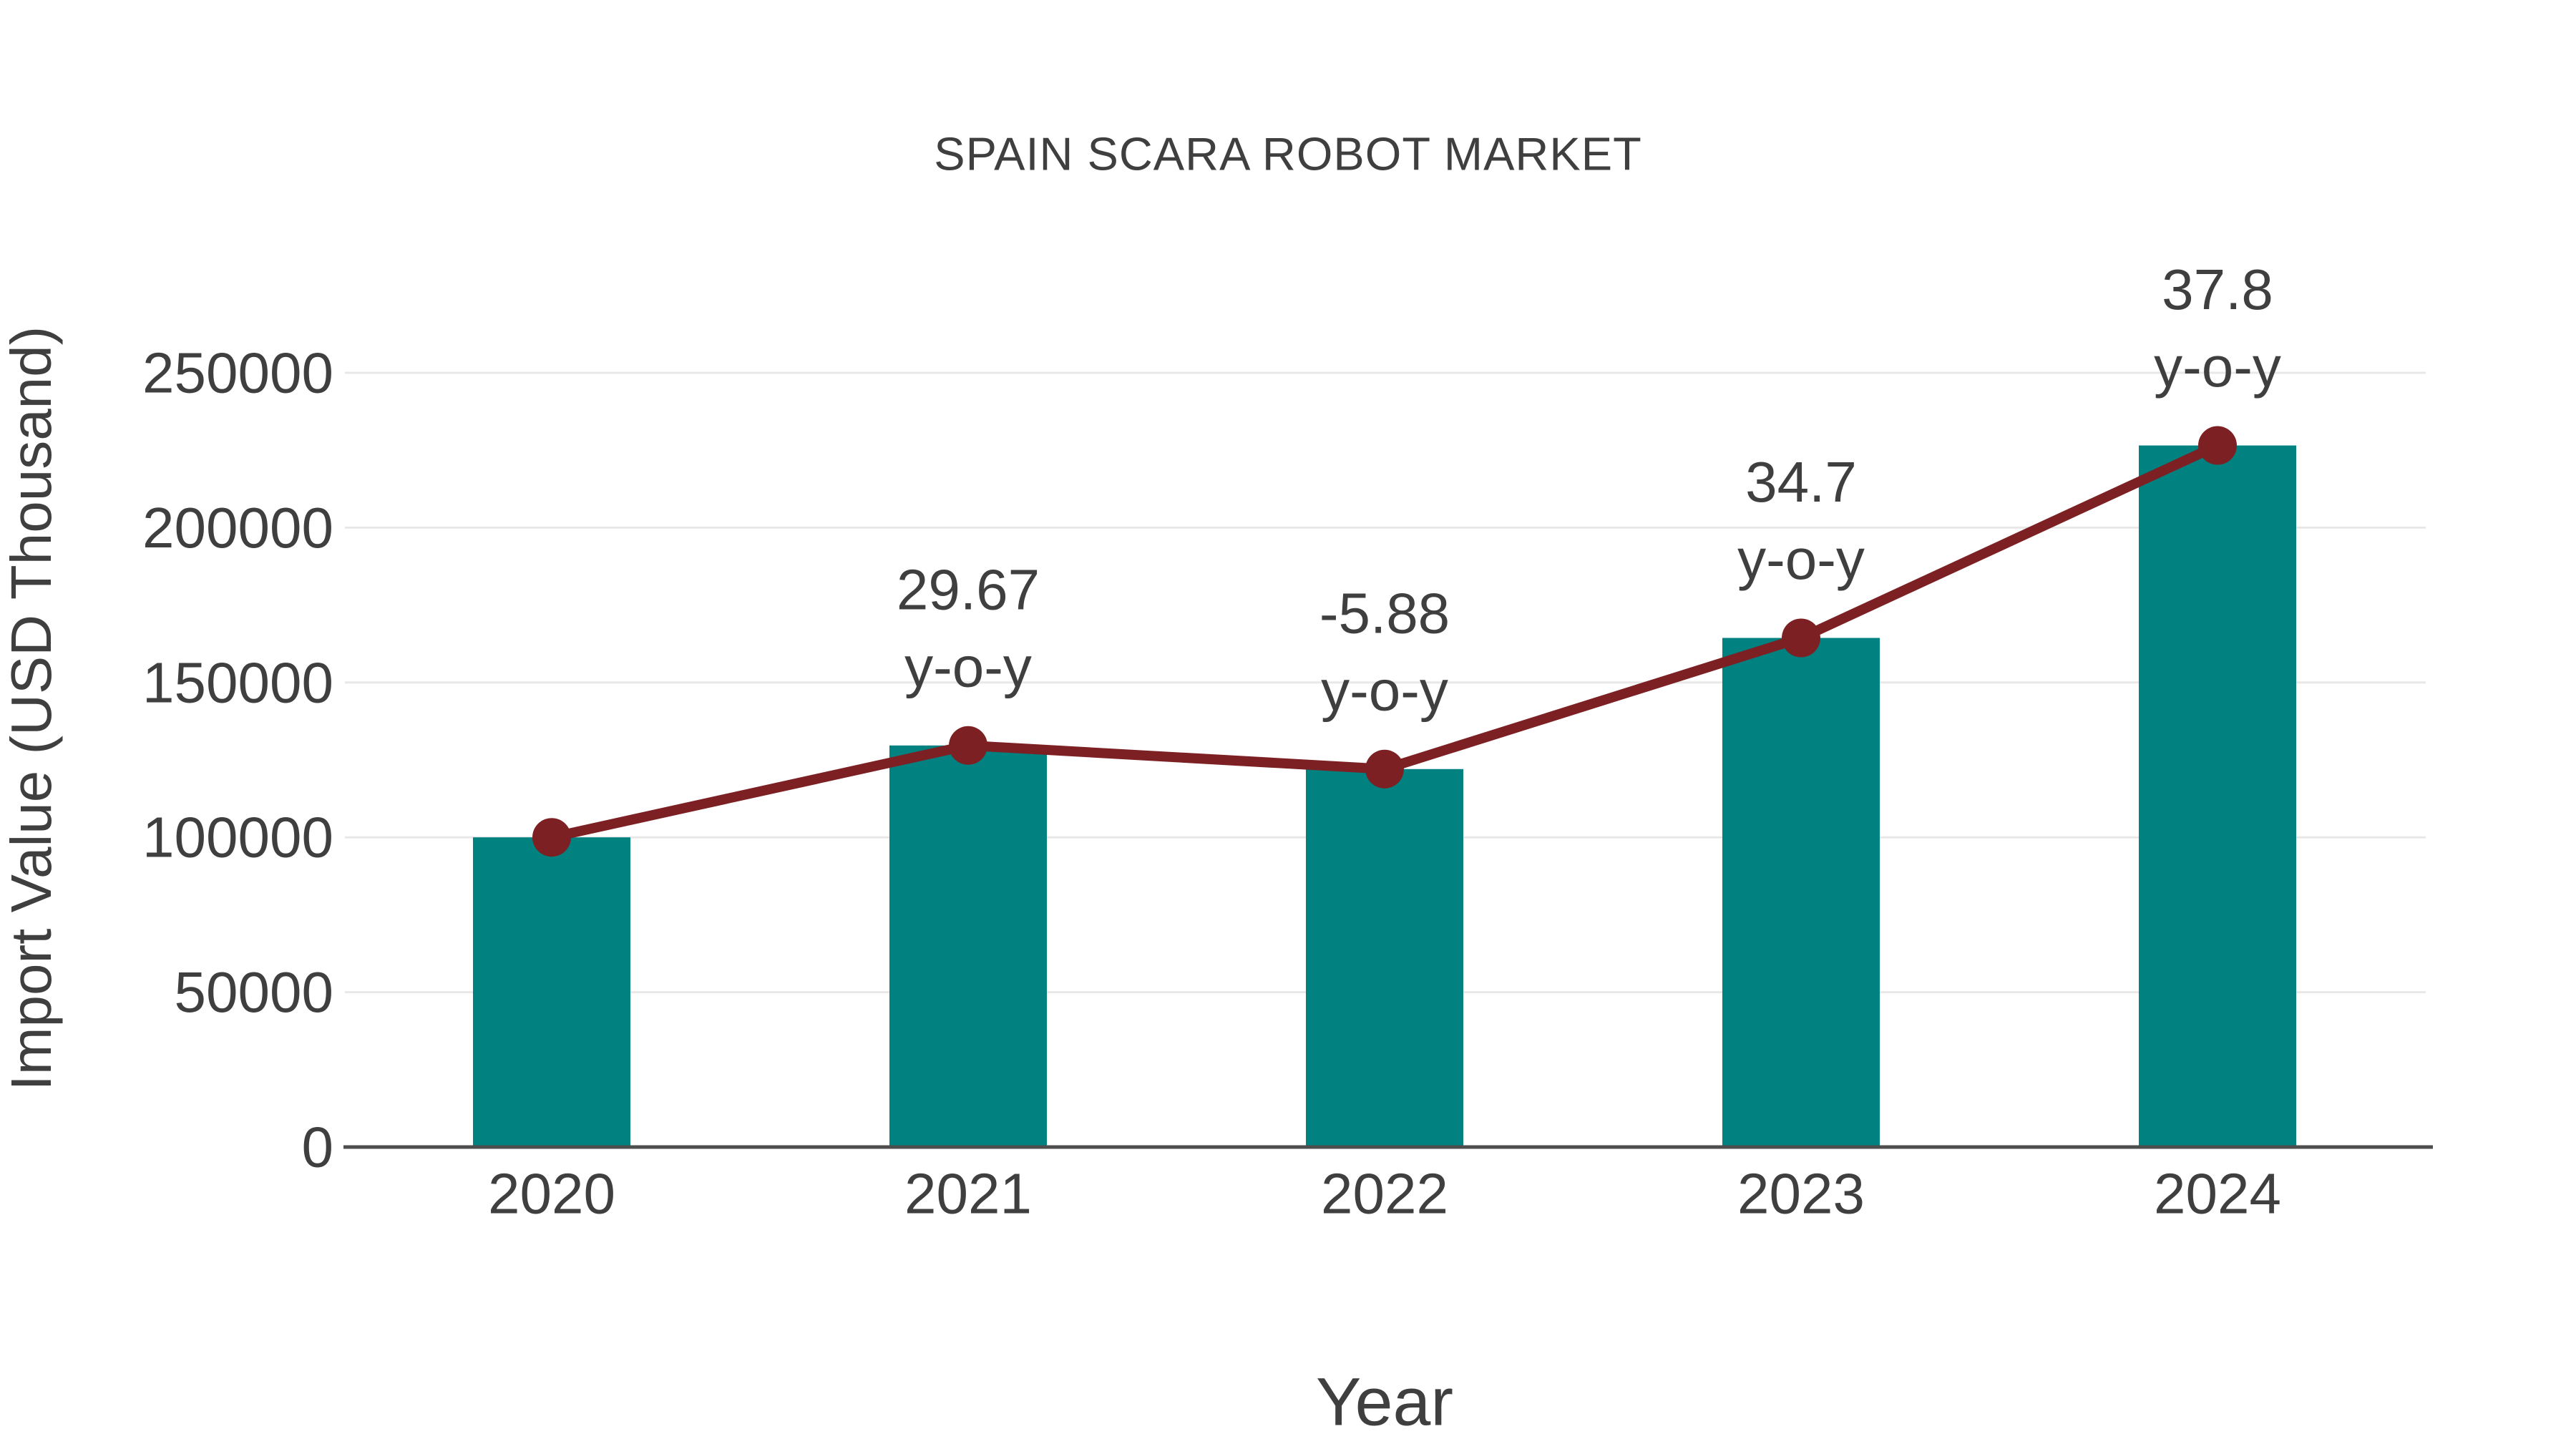 This screenshot has width=2576, height=1449. What do you see at coordinates (237, 373) in the screenshot?
I see `y-tick-label-250000: 250000` at bounding box center [237, 373].